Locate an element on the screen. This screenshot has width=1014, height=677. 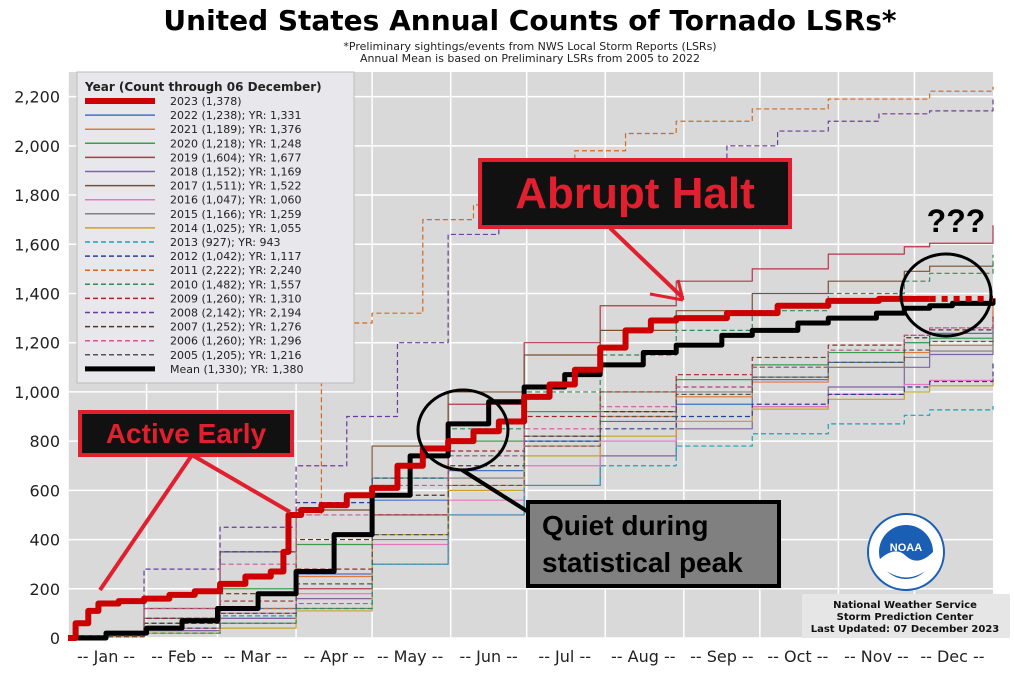
active-early-arrow-left is located at coordinates (146, 522).